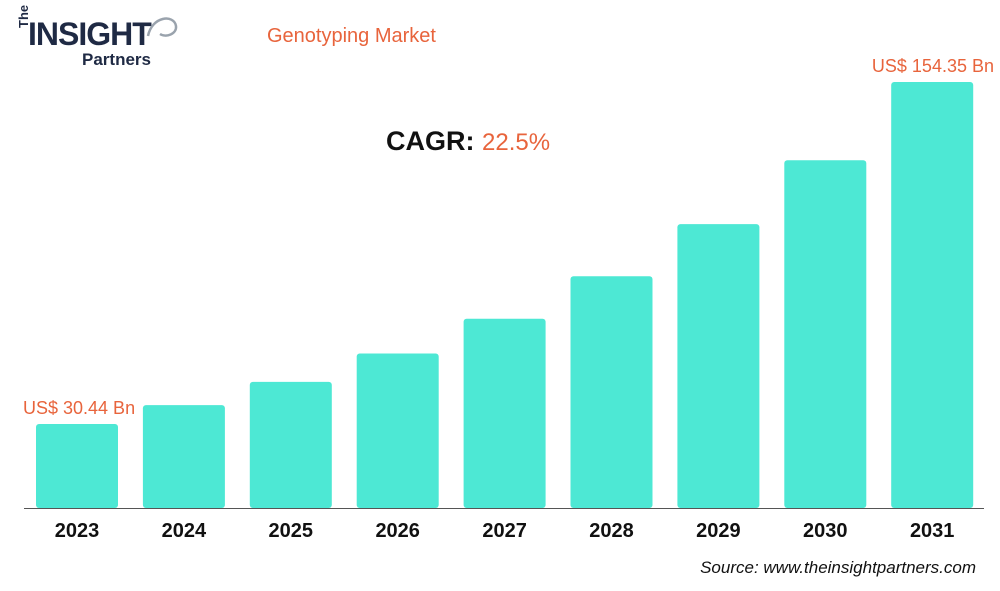 The image size is (1000, 591). Describe the element at coordinates (932, 295) in the screenshot. I see `bar-2031` at that location.